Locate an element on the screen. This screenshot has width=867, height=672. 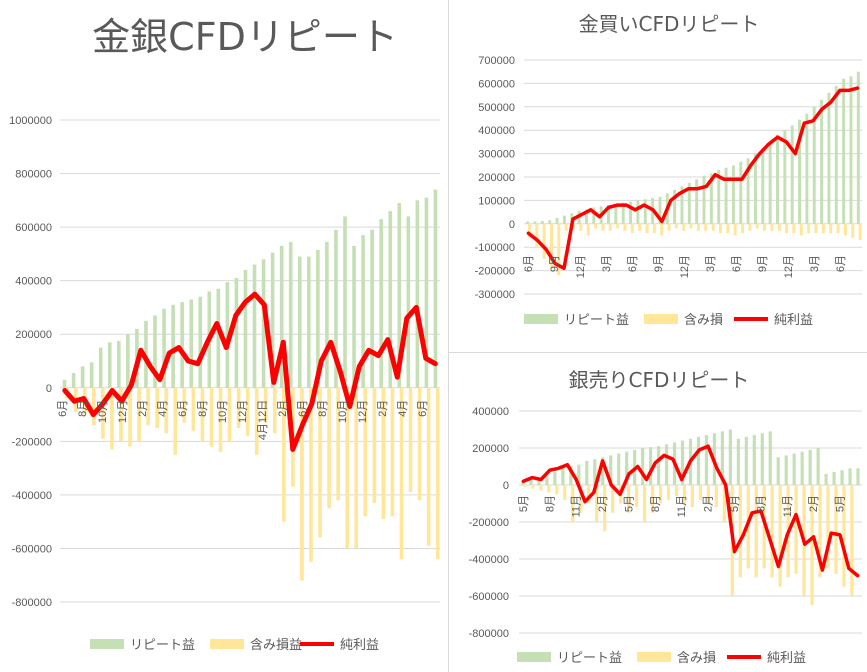
y-tick-label: 200000 is located at coordinates (496, 178).